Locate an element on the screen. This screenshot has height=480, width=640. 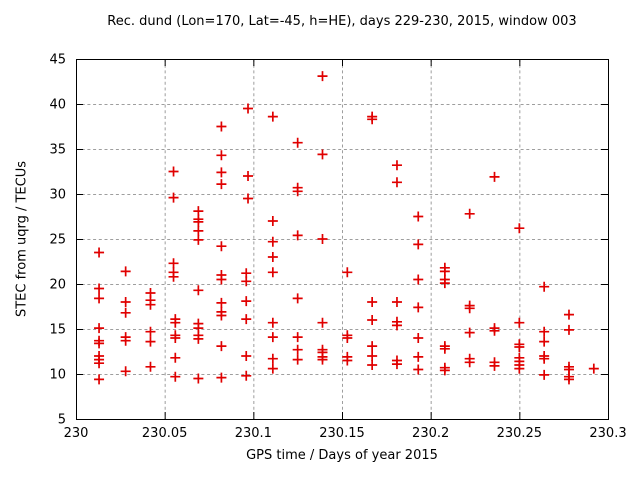
y-tick-label: 35 is located at coordinates (57, 150).